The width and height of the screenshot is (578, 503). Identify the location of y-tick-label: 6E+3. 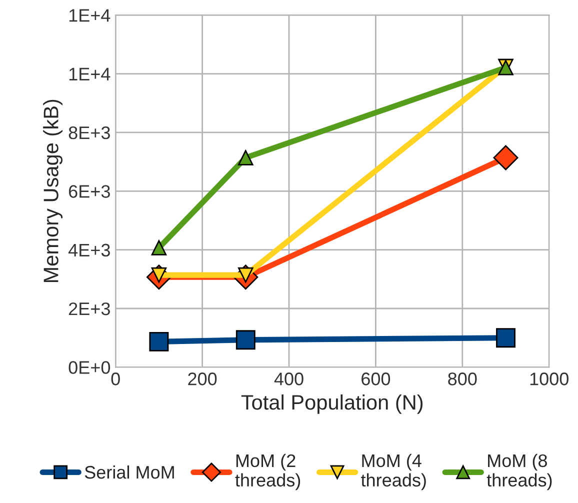
(89, 191).